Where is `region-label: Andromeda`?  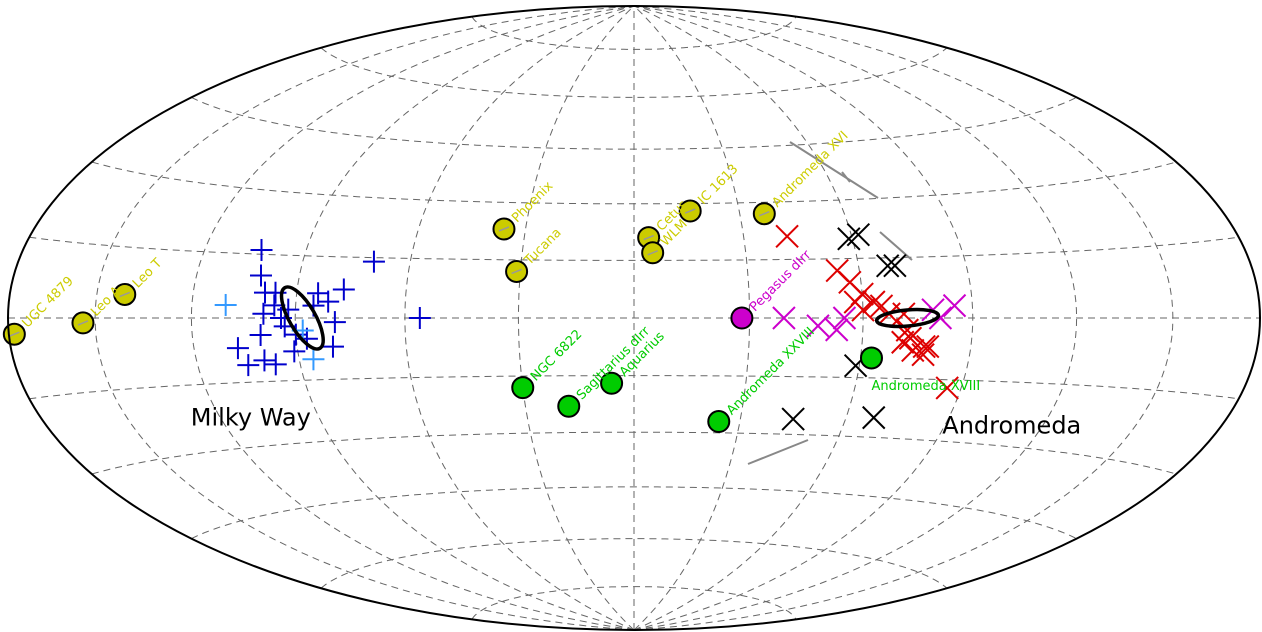
region-label: Andromeda is located at coordinates (1011, 426).